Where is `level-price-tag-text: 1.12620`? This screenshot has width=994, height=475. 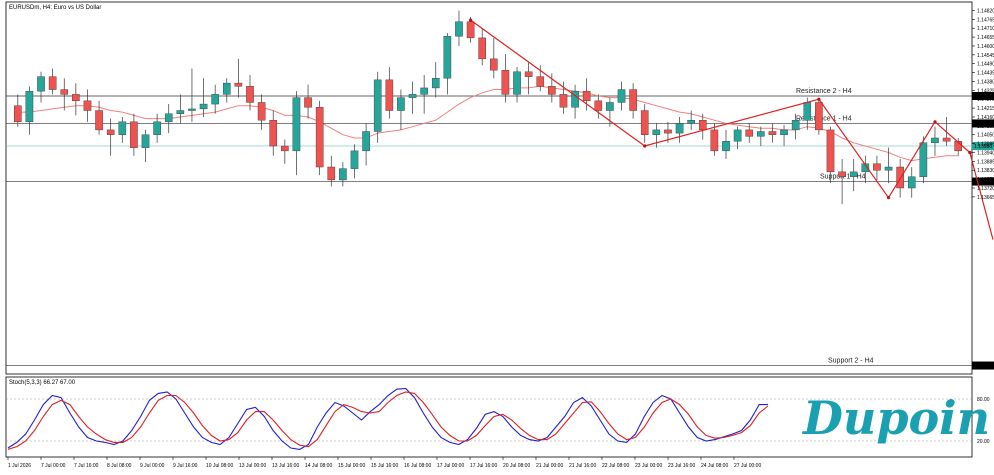
level-price-tag-text: 1.12620 is located at coordinates (983, 367).